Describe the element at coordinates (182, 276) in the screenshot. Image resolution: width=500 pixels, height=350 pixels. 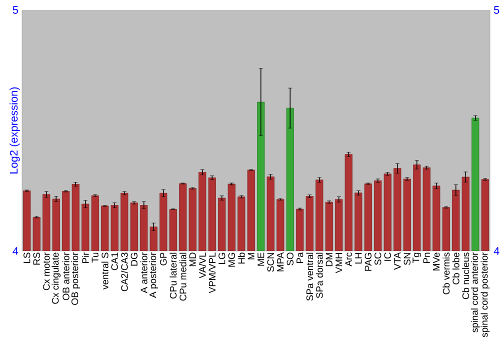
I see `x-tick-label: CPu medial` at that location.